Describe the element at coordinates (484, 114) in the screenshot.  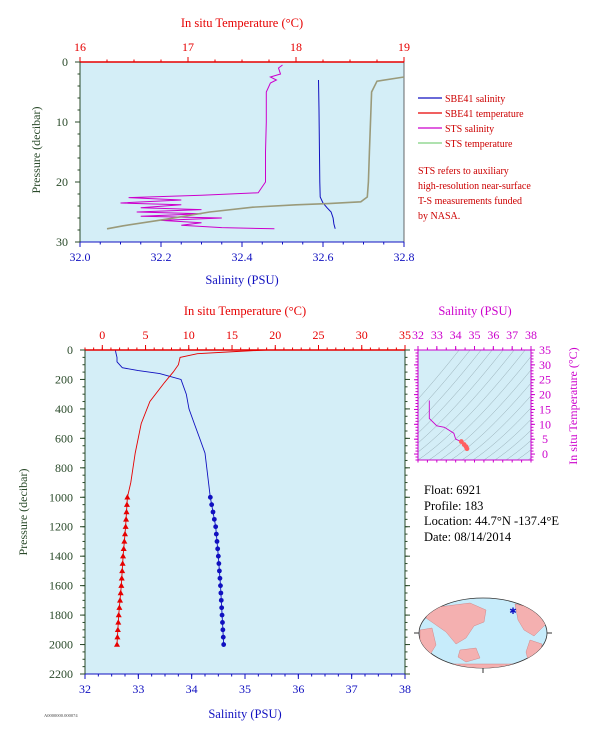
I see `legend-label: SBE41 temperature` at that location.